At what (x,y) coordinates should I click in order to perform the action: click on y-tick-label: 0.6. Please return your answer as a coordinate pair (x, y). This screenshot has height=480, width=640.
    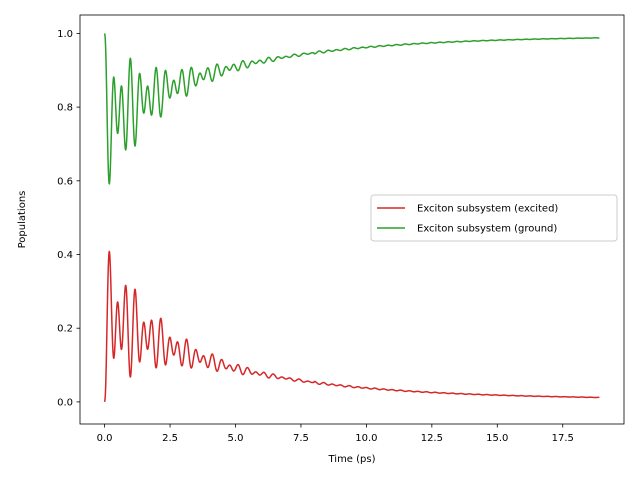
    Looking at the image, I should click on (65, 181).